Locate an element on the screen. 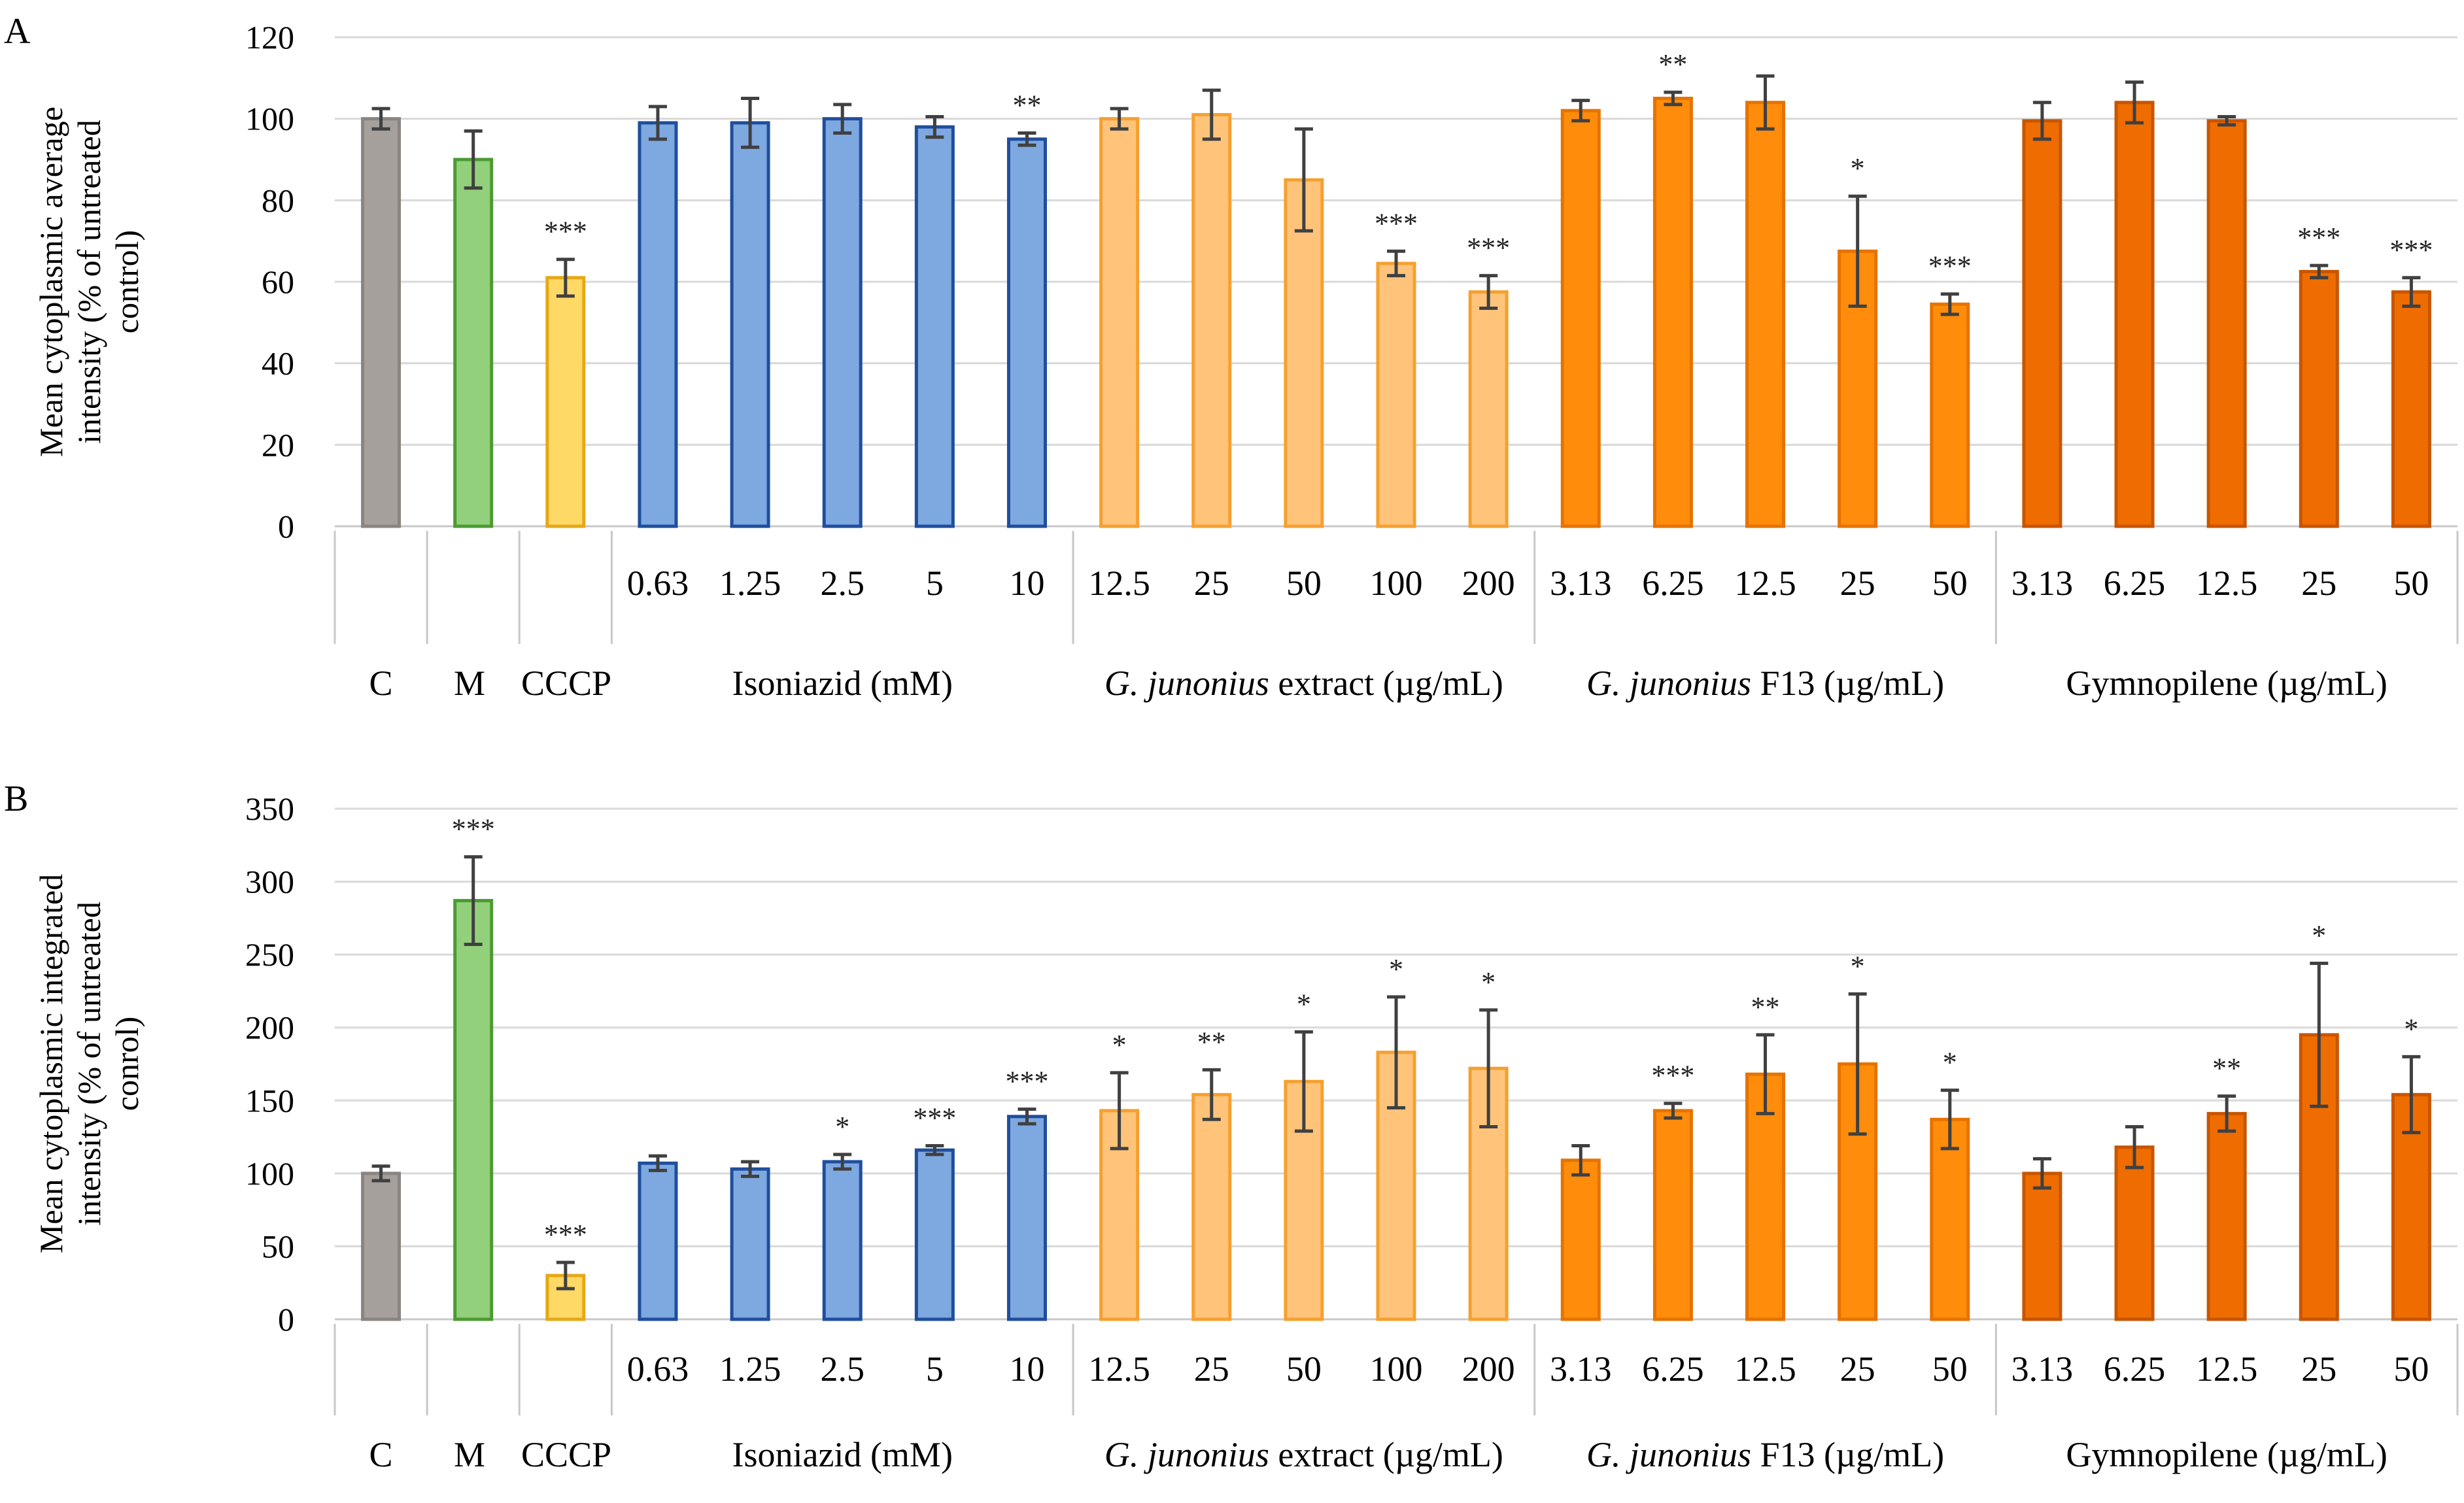 This screenshot has width=2464, height=1503. y-tick-label: 120 is located at coordinates (269, 37).